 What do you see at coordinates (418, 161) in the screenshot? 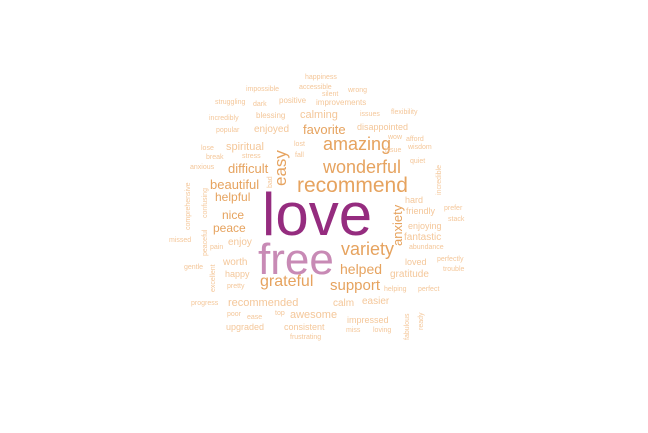
I see `word-quiet: quiet` at bounding box center [418, 161].